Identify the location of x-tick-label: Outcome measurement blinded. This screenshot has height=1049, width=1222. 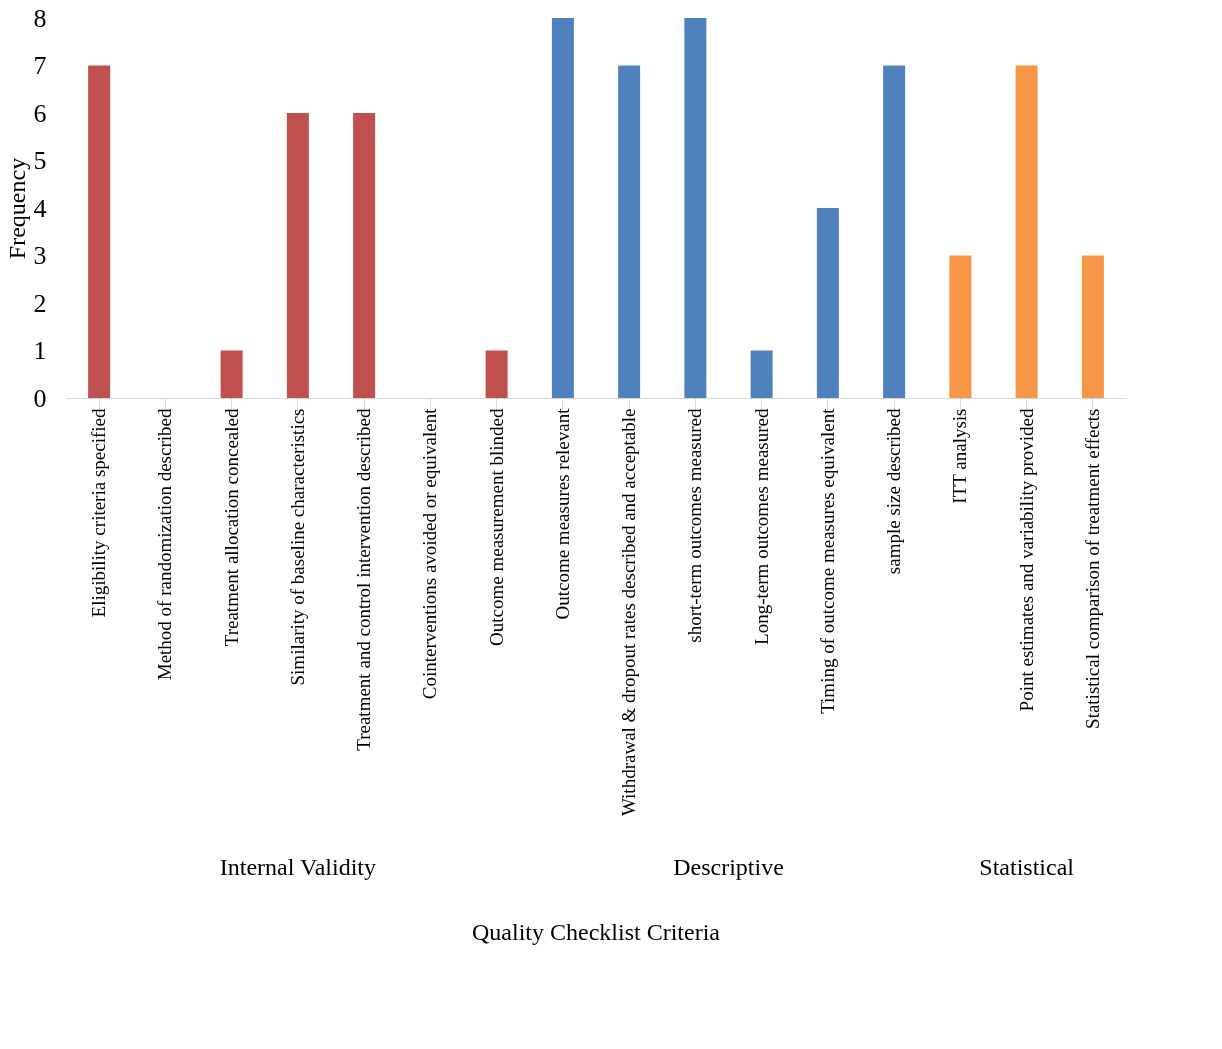
(496, 527).